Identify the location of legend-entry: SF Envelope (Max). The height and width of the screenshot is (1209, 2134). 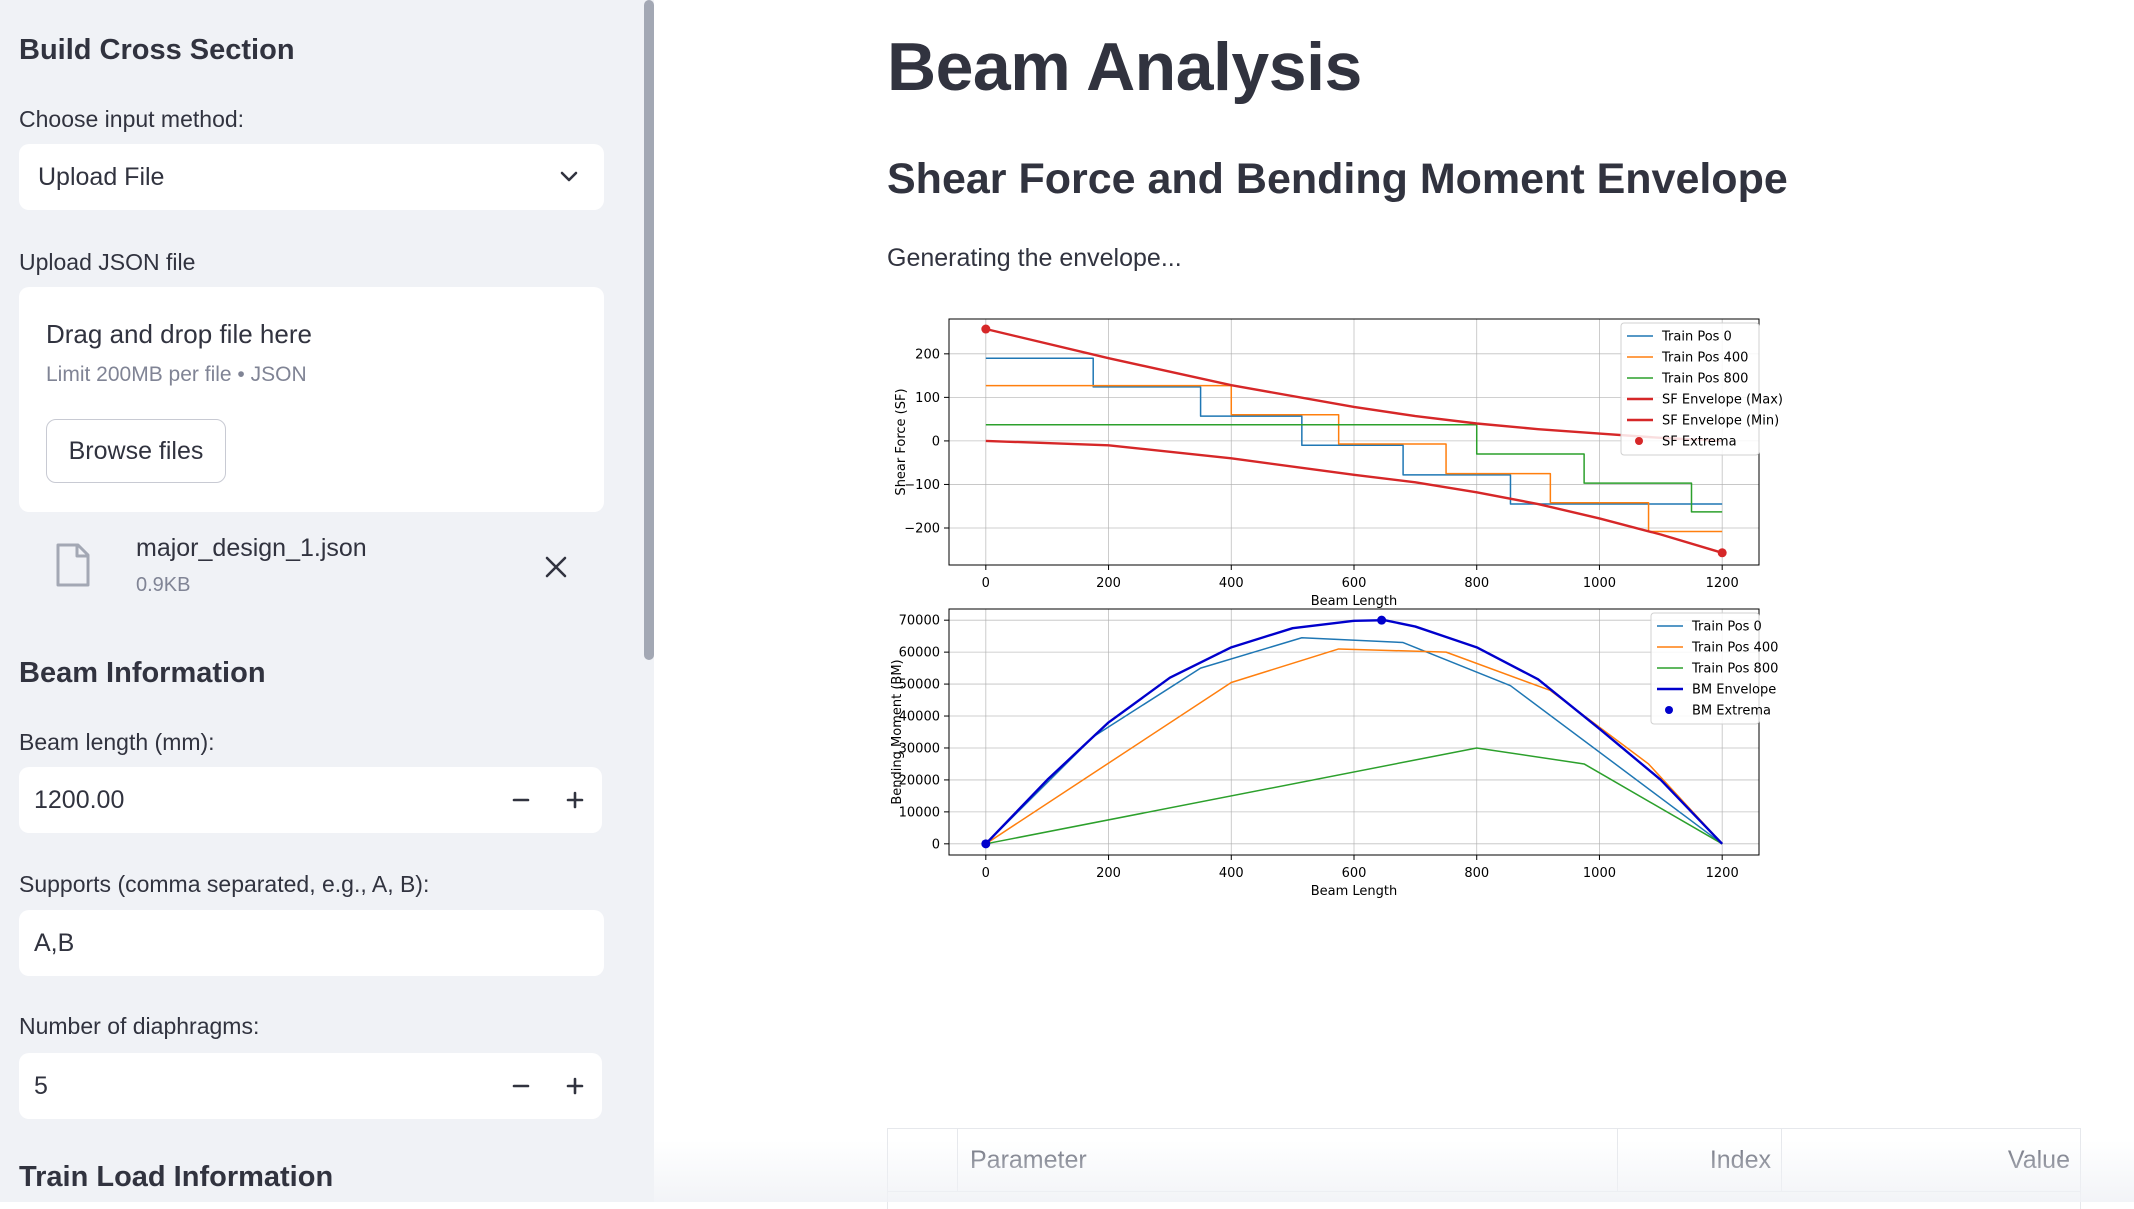
(1722, 400).